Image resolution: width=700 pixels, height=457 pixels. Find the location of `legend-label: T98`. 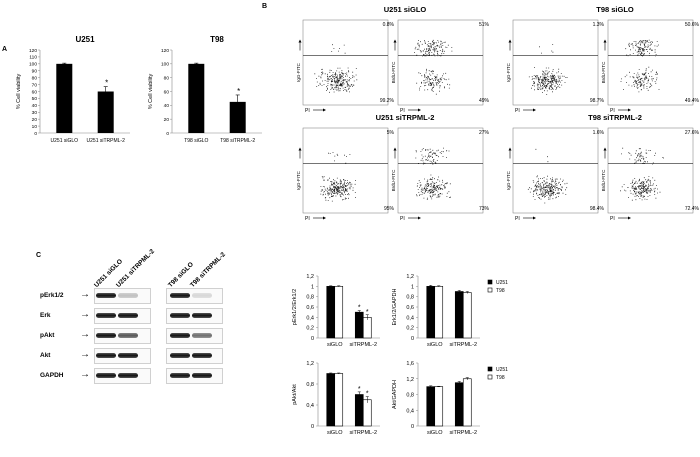

legend-label: T98 is located at coordinates (500, 378).